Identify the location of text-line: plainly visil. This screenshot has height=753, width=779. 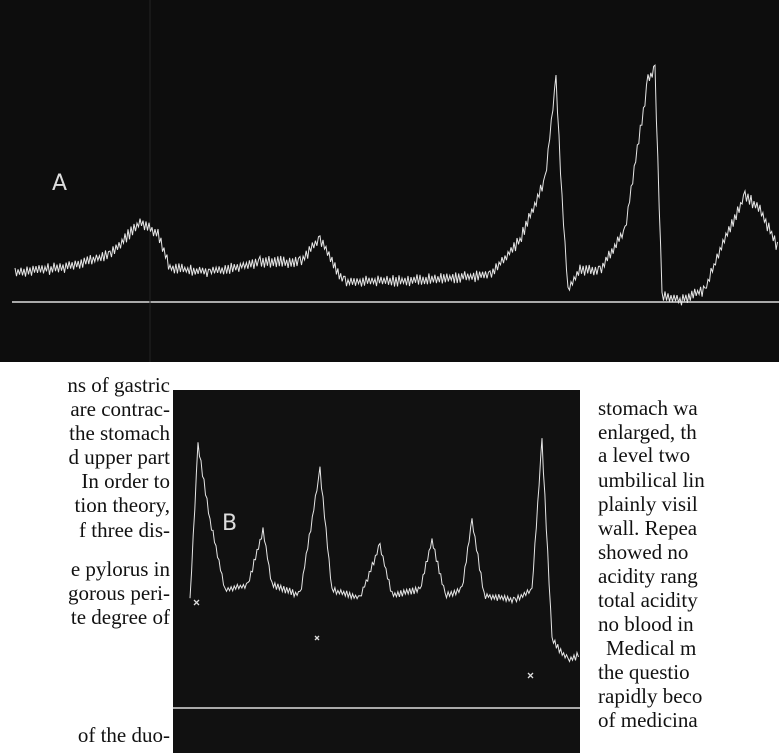
(648, 504).